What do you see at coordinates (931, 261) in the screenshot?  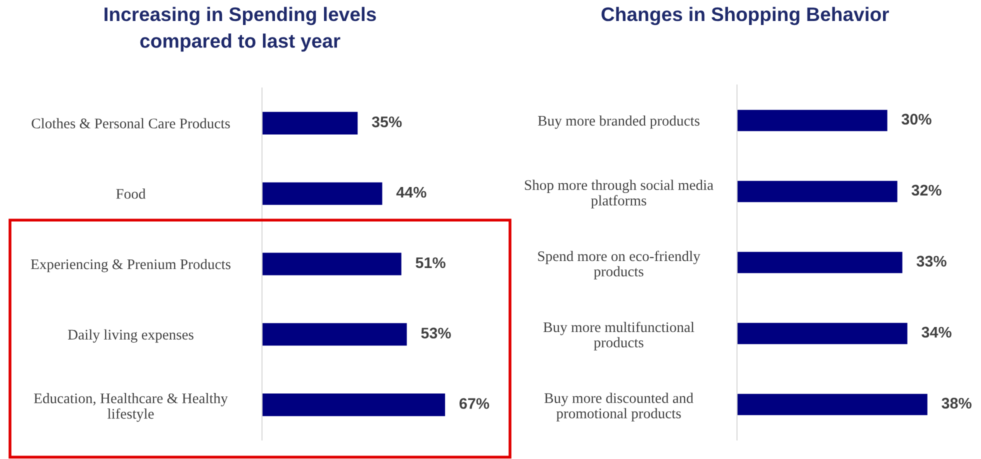 I see `data-label: 33%` at bounding box center [931, 261].